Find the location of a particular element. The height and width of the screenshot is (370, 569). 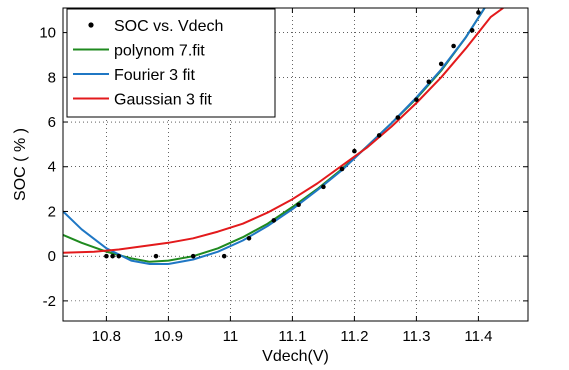

x-axis-label: Vdech(V) is located at coordinates (295, 356).